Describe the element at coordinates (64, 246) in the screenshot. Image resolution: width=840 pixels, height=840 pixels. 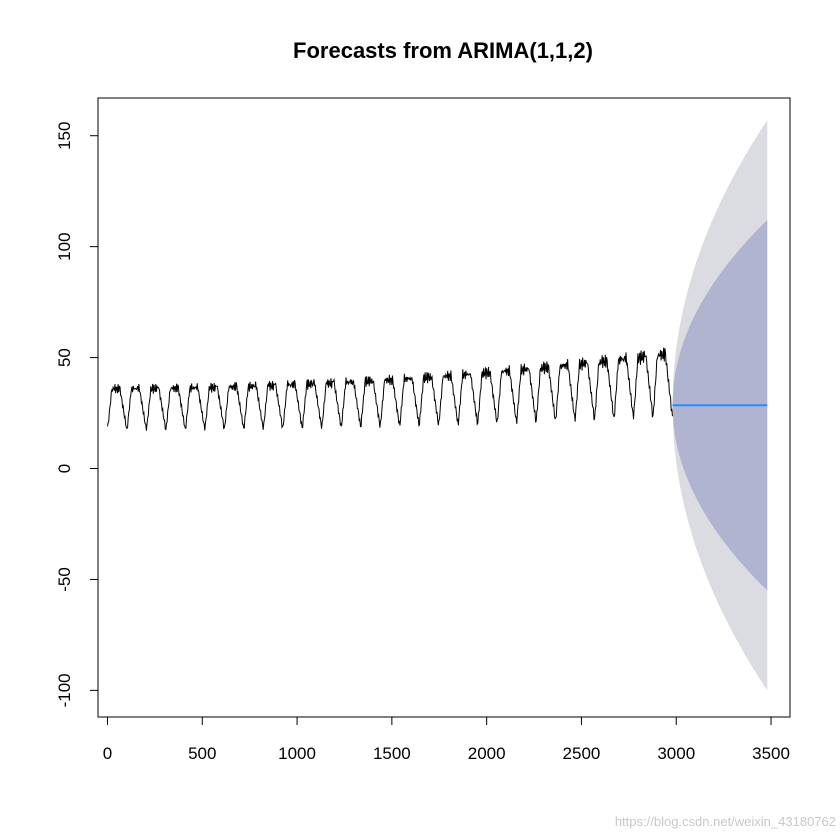
I see `y-tick-label: 100` at that location.